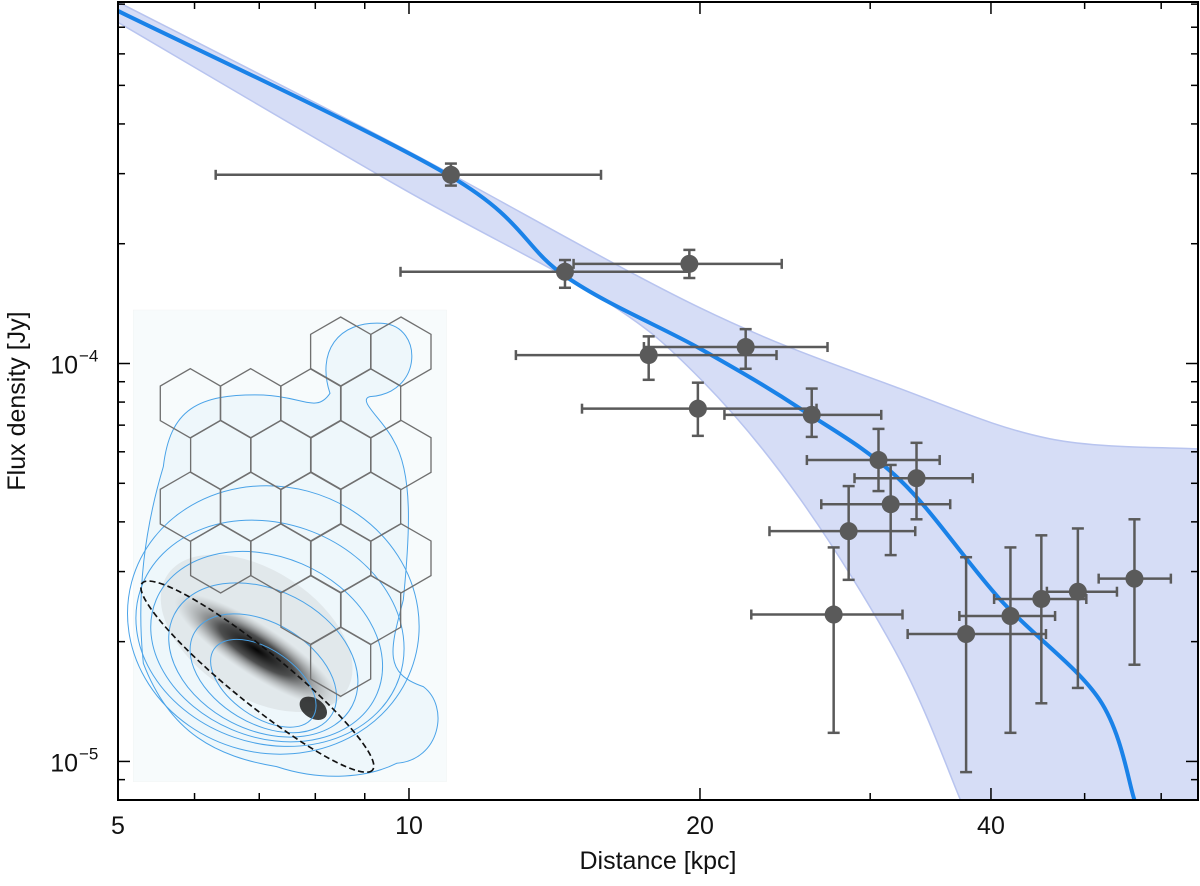 The image size is (1200, 886). I want to click on inset-group, so click(287, 545).